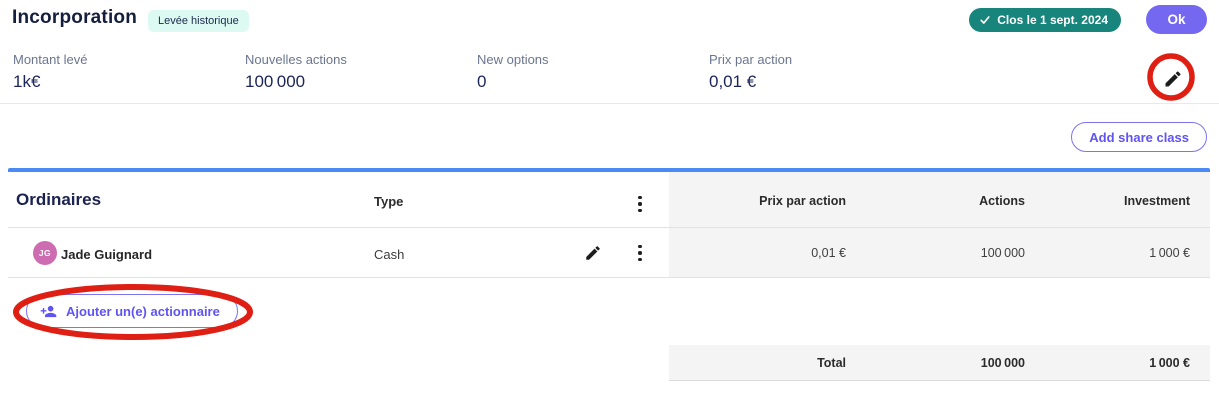  Describe the element at coordinates (361, 72) in the screenshot. I see `stat-nouvelles-actions: Nouvelles actions 100 000` at that location.